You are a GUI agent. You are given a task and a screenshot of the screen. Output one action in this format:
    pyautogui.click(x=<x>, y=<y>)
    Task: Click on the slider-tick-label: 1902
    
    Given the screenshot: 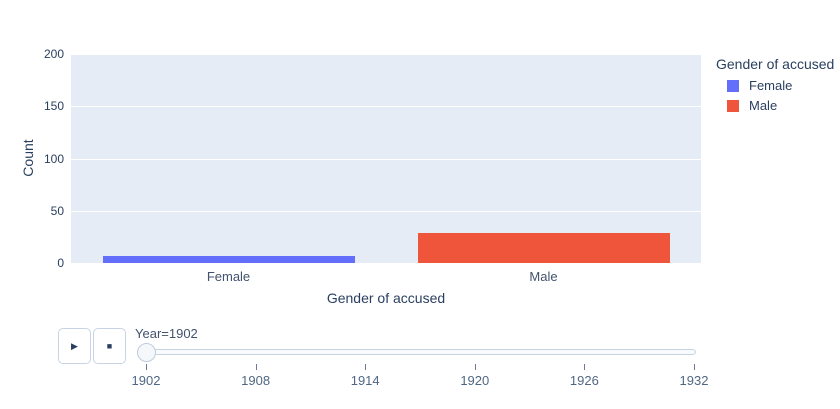 What is the action you would take?
    pyautogui.click(x=146, y=380)
    